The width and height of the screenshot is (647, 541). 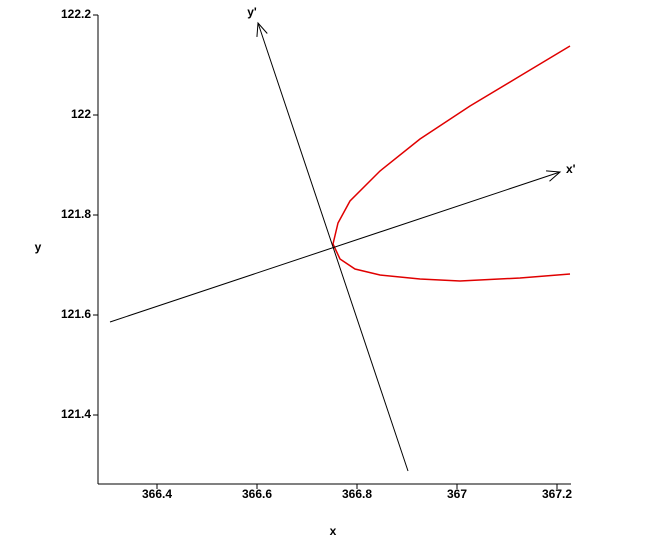 What do you see at coordinates (557, 494) in the screenshot?
I see `x-tick-label: 367.2` at bounding box center [557, 494].